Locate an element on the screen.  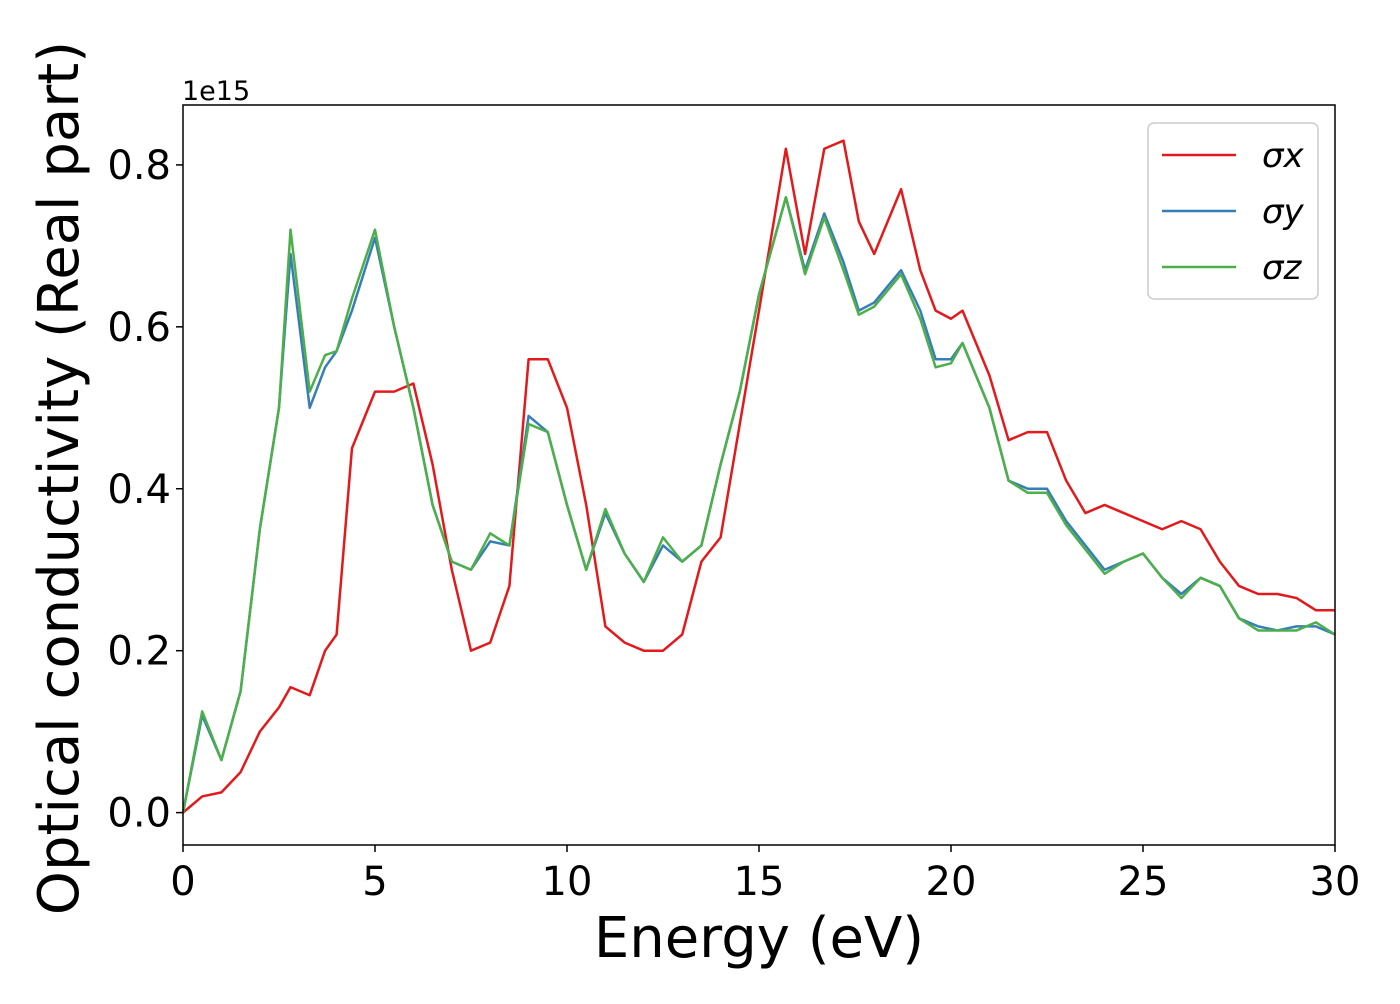
x-tick-label: 15 is located at coordinates (759, 882).